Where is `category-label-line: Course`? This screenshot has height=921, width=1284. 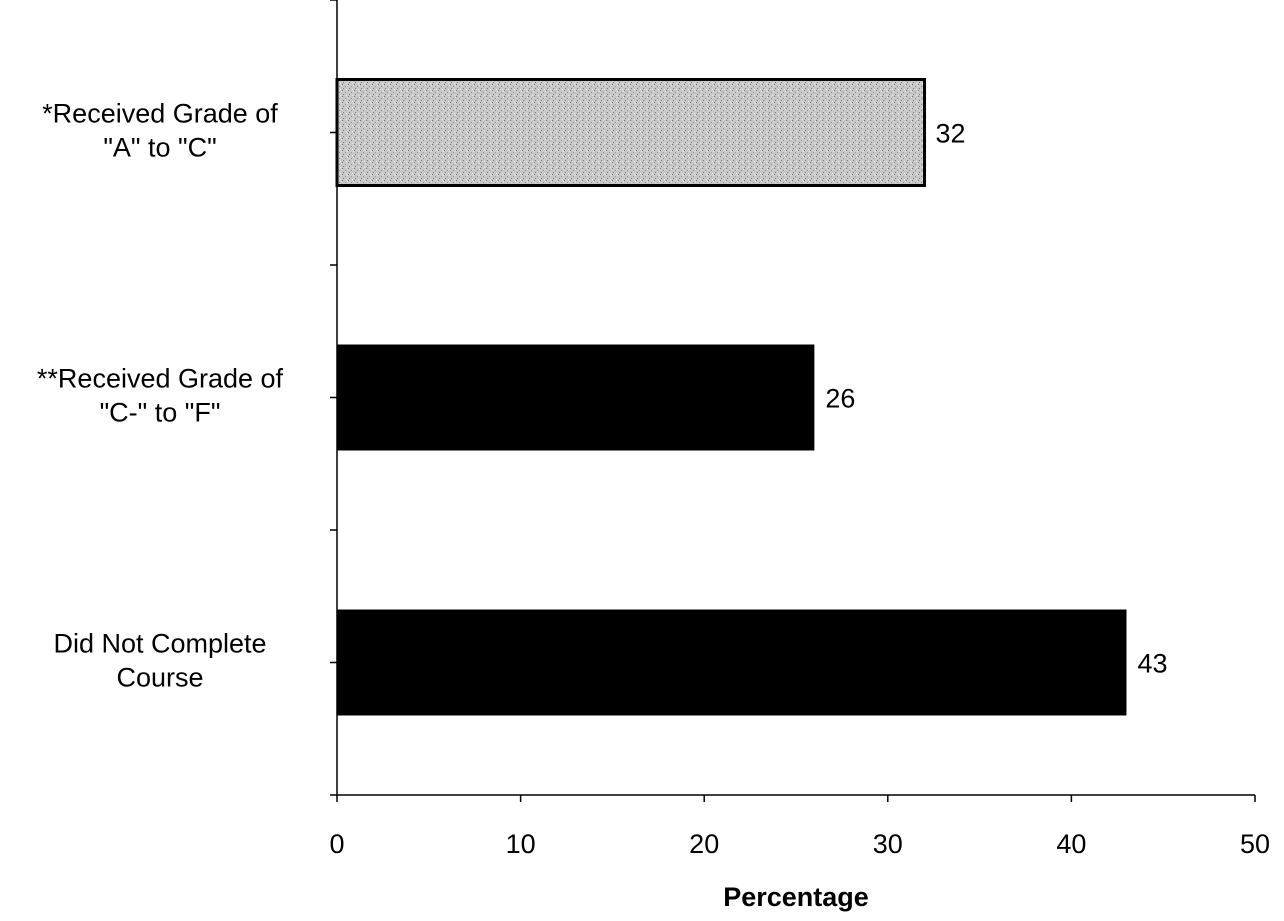 category-label-line: Course is located at coordinates (159, 678).